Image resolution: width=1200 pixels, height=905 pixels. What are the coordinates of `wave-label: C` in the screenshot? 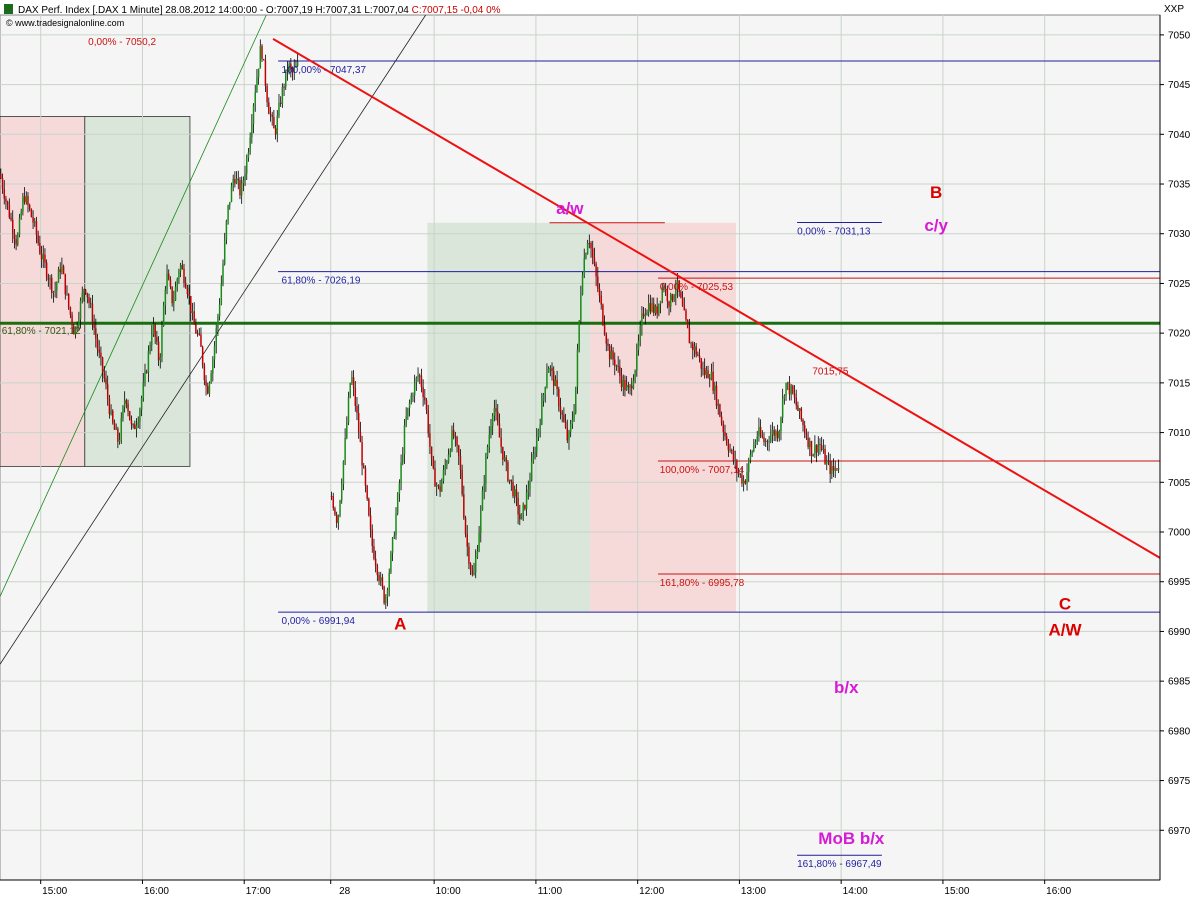 It's located at (1065, 604).